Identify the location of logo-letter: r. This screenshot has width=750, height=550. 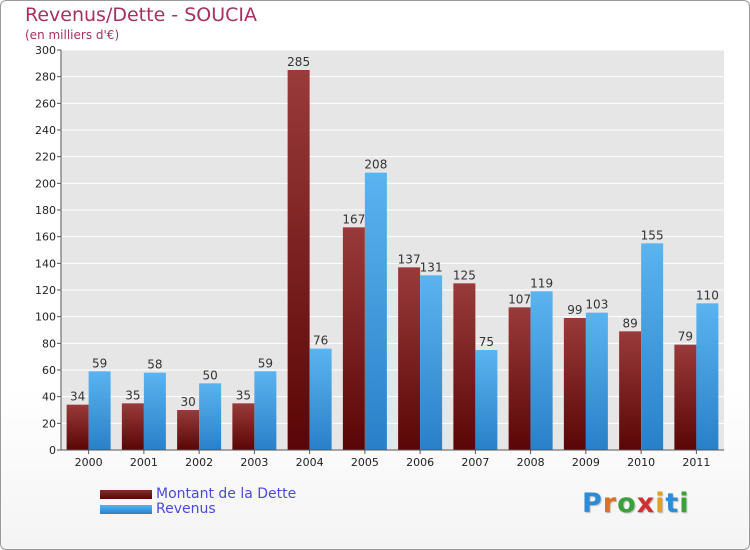
(610, 503).